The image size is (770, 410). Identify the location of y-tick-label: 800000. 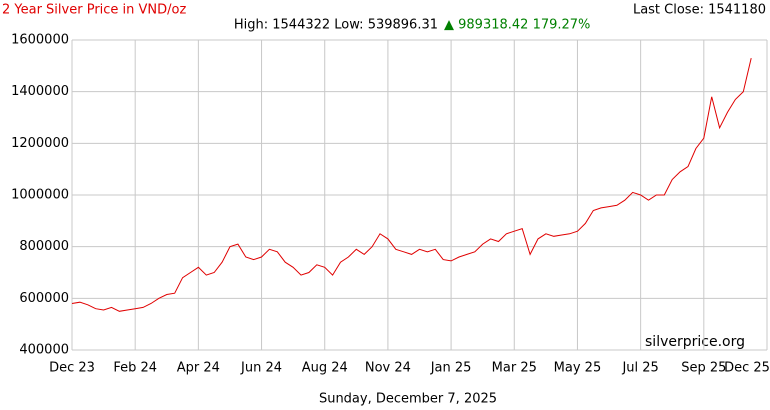
(44, 246).